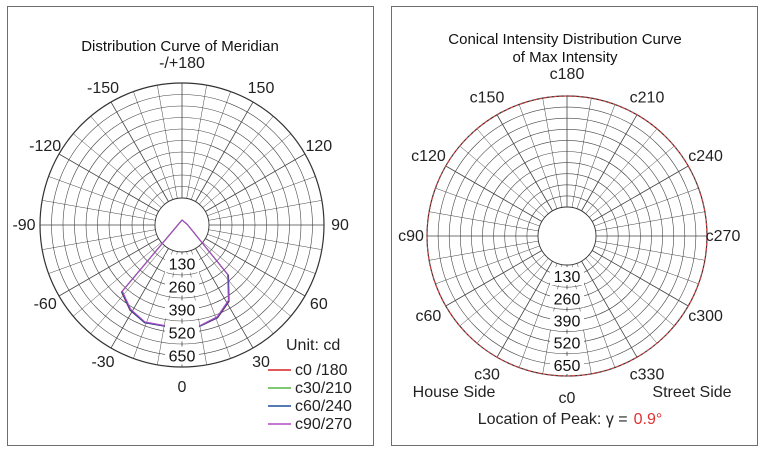 The image size is (766, 453). What do you see at coordinates (182, 387) in the screenshot?
I see `angle-label: 0` at bounding box center [182, 387].